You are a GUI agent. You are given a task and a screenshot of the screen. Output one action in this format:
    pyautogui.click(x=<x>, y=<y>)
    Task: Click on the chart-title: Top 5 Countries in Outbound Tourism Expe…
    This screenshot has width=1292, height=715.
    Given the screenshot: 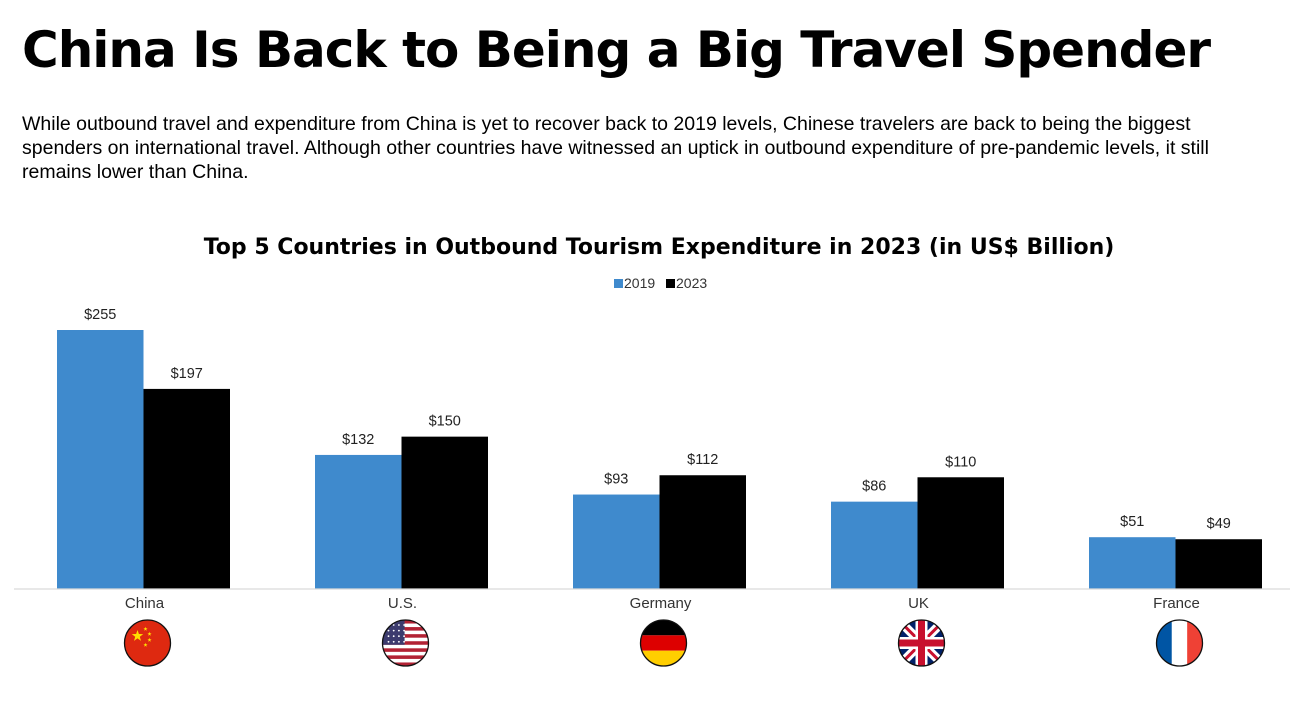 What is the action you would take?
    pyautogui.click(x=659, y=247)
    